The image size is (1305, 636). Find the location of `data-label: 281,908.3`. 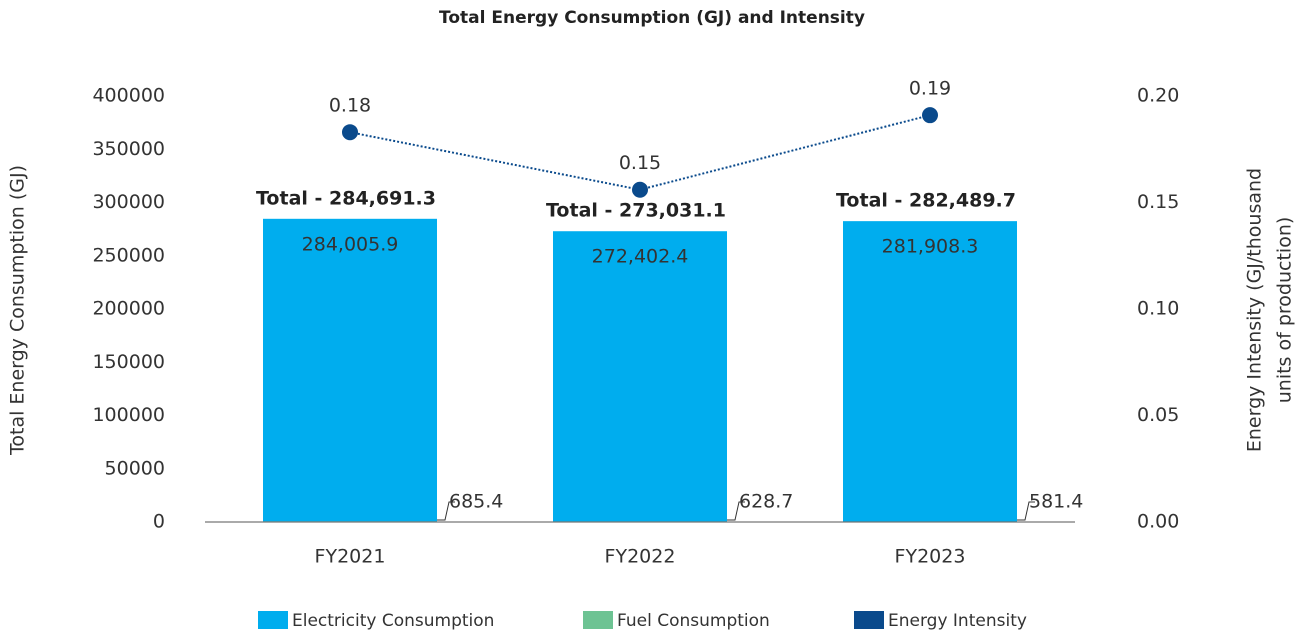

data-label: 281,908.3 is located at coordinates (930, 247).